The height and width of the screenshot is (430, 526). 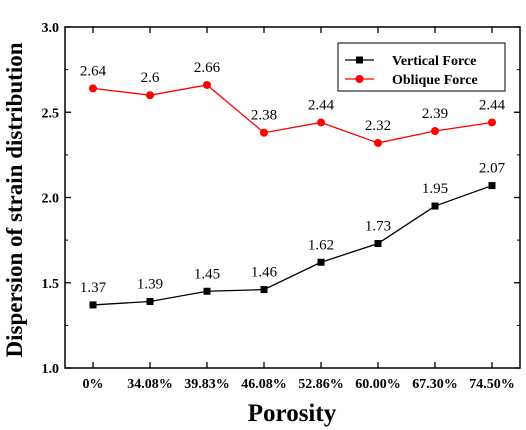 I want to click on y-tick-label: 3.0, so click(x=51, y=28).